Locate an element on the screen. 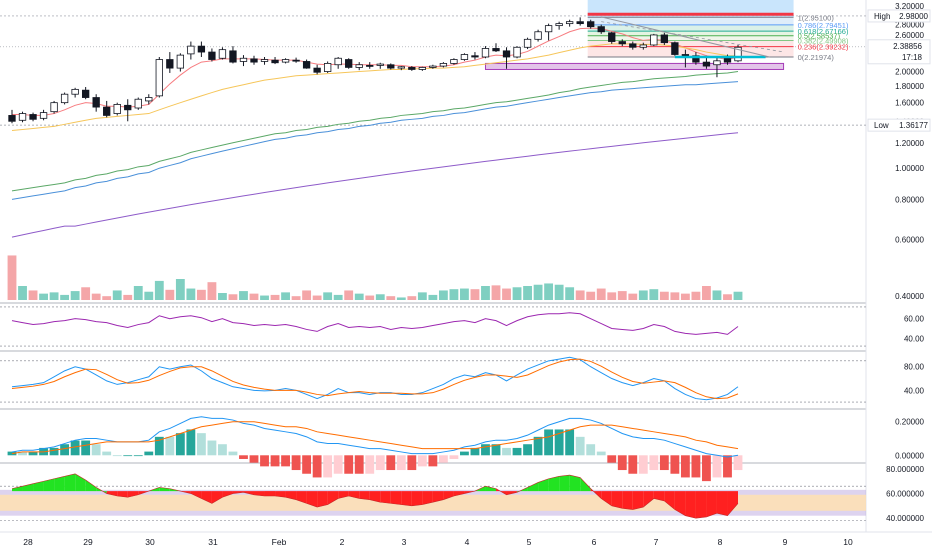  low-label: Low is located at coordinates (881, 125).